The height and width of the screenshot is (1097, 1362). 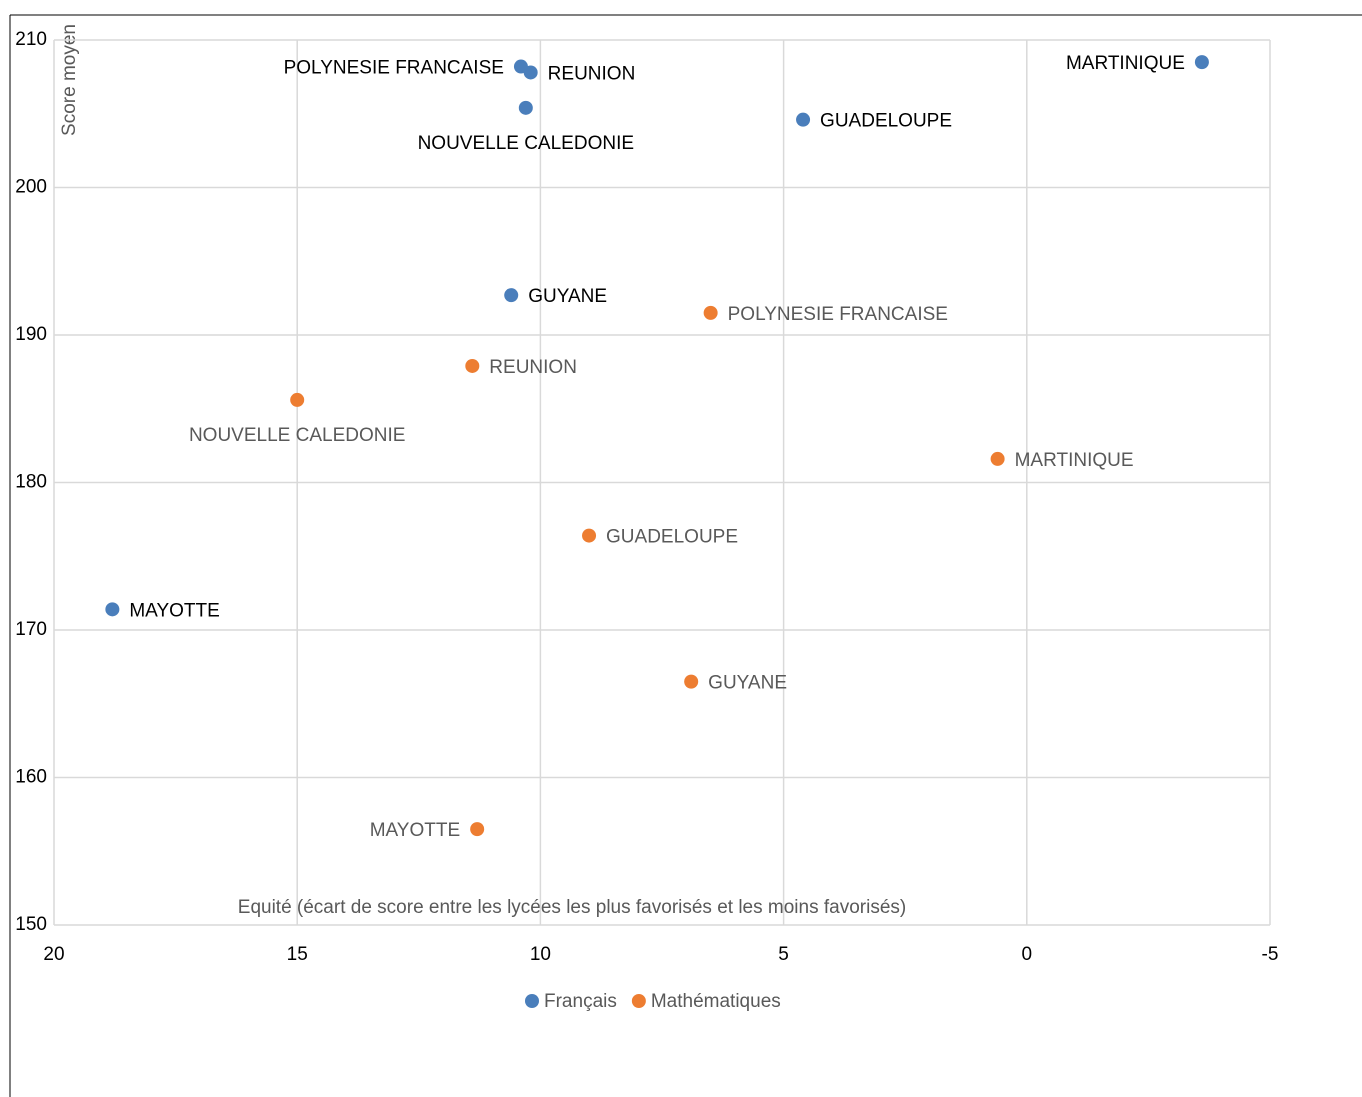 What do you see at coordinates (1270, 954) in the screenshot?
I see `x-tick-label: -5` at bounding box center [1270, 954].